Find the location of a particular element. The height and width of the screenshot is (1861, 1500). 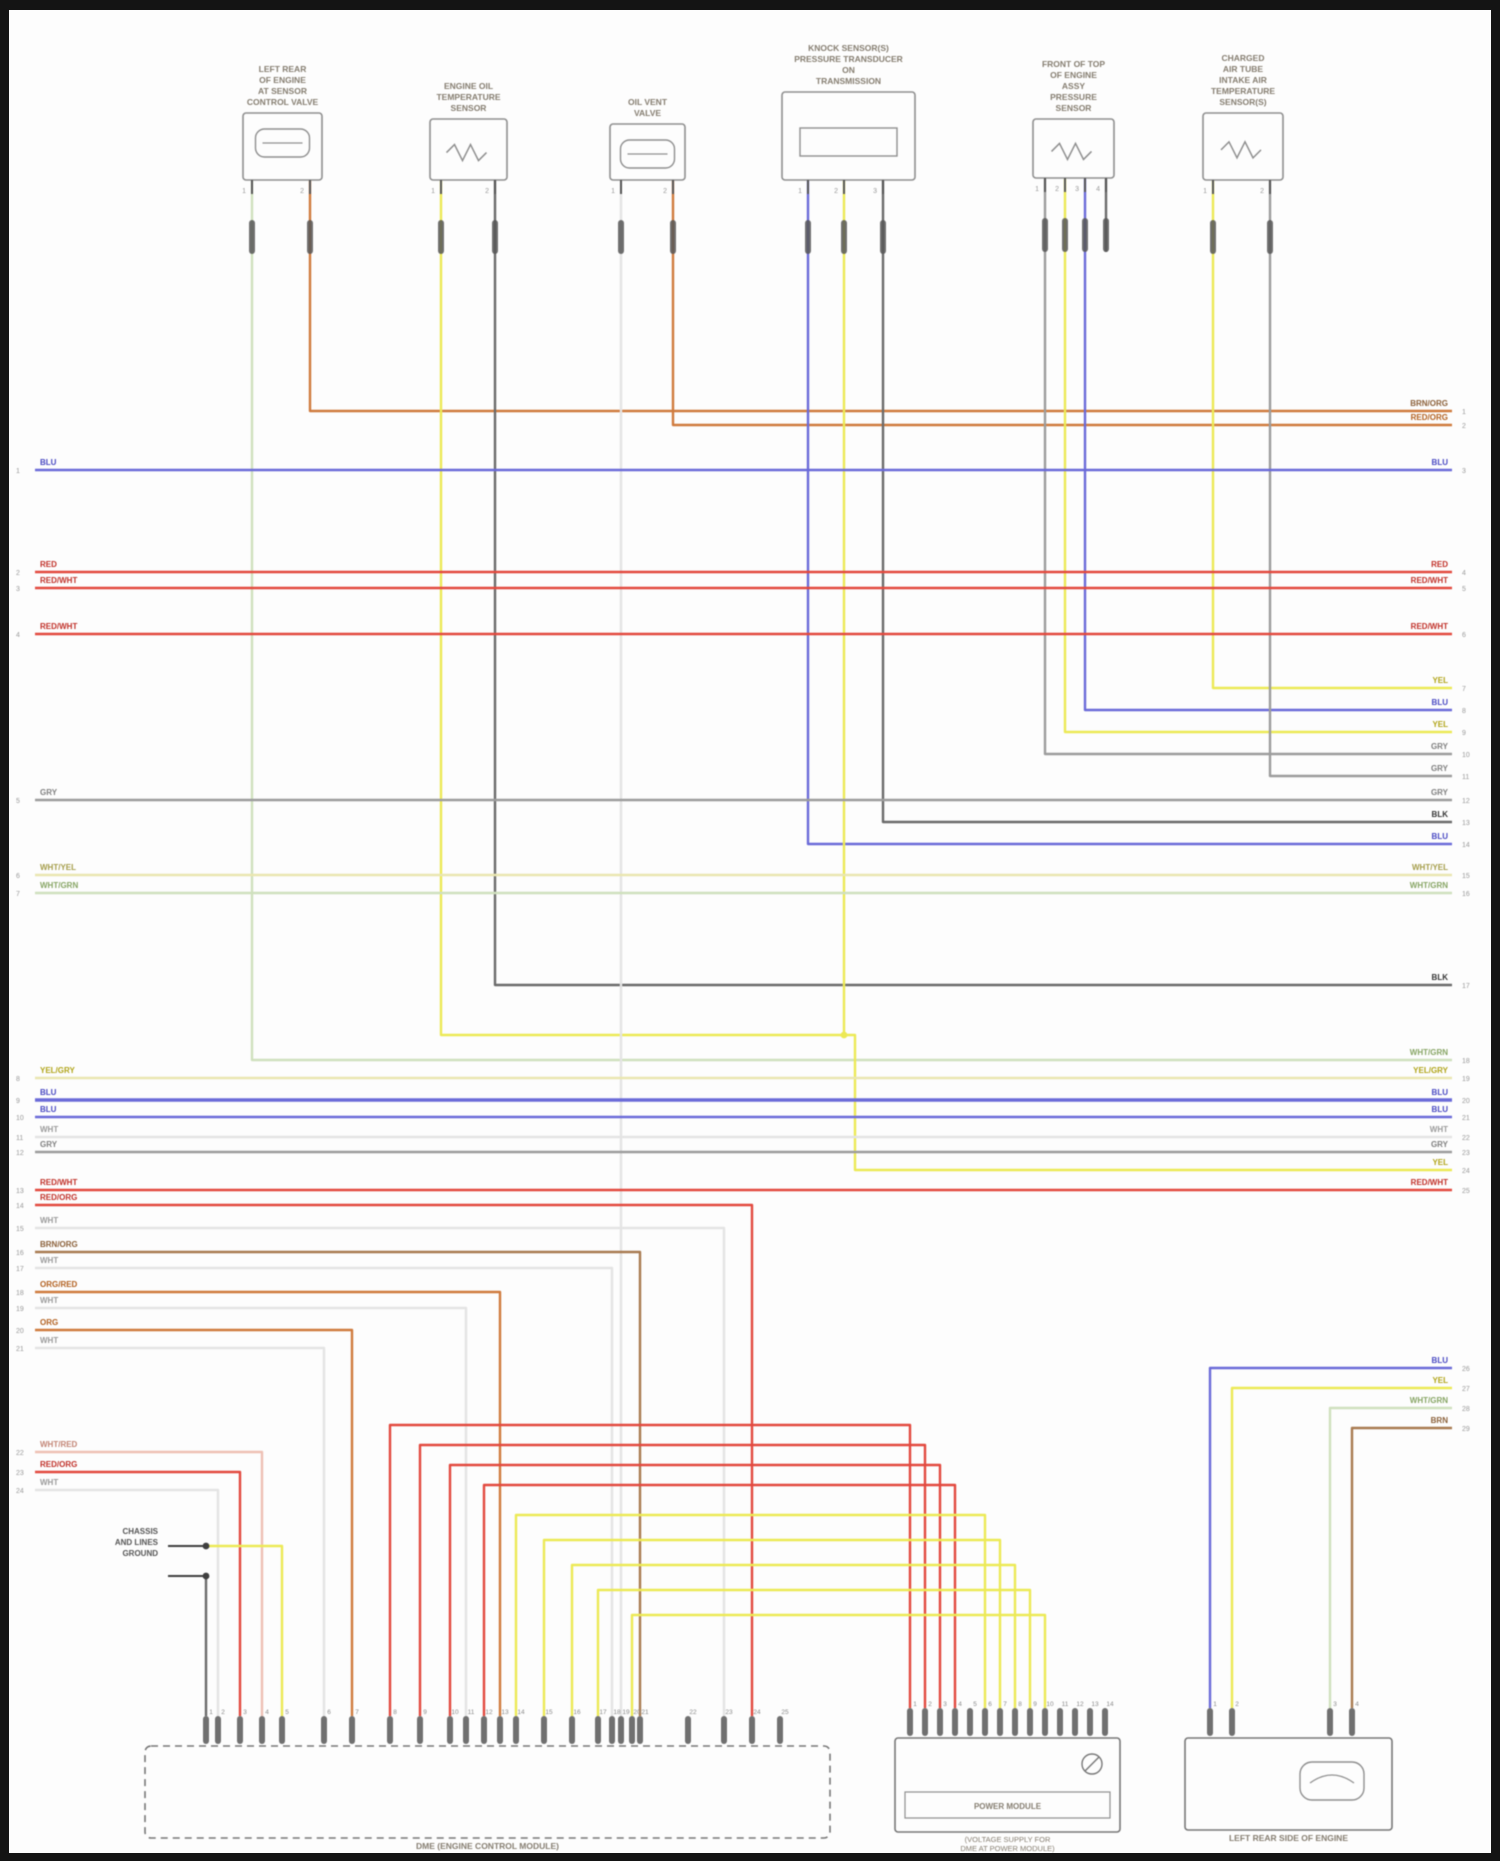

lead-pin-number: 1 is located at coordinates (244, 191).